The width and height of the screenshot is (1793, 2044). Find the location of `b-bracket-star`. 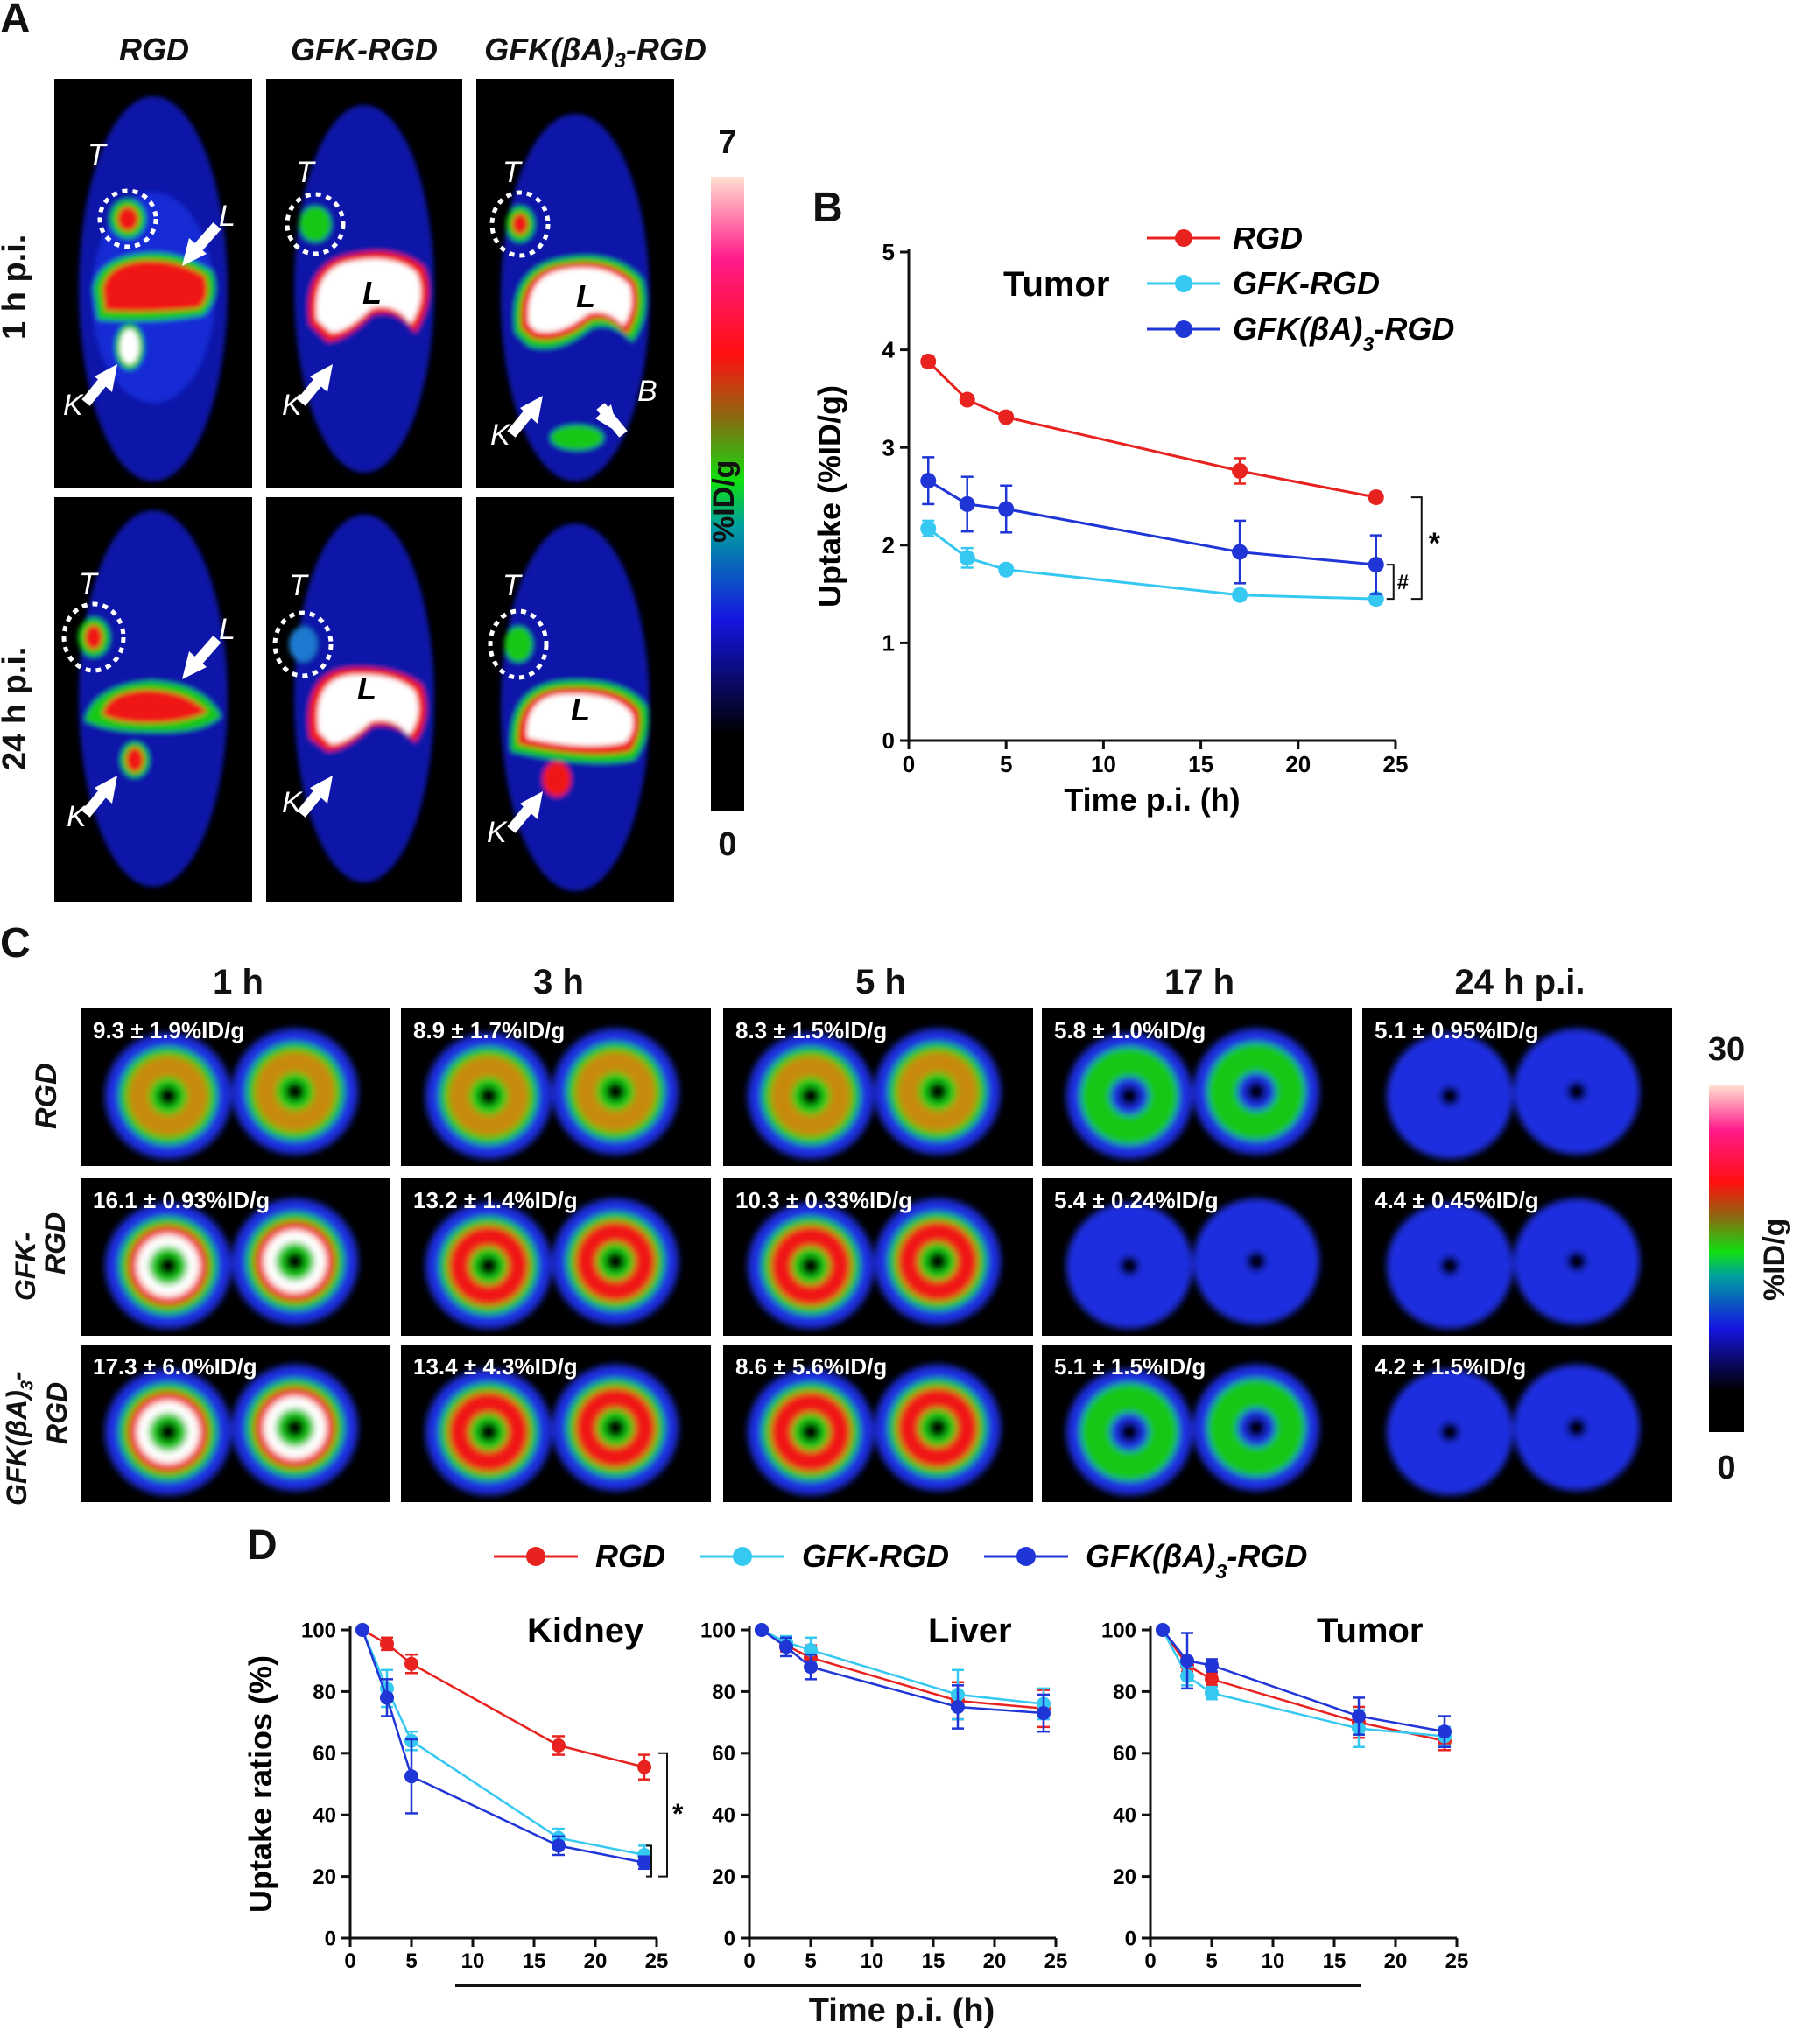

b-bracket-star is located at coordinates (1416, 548).